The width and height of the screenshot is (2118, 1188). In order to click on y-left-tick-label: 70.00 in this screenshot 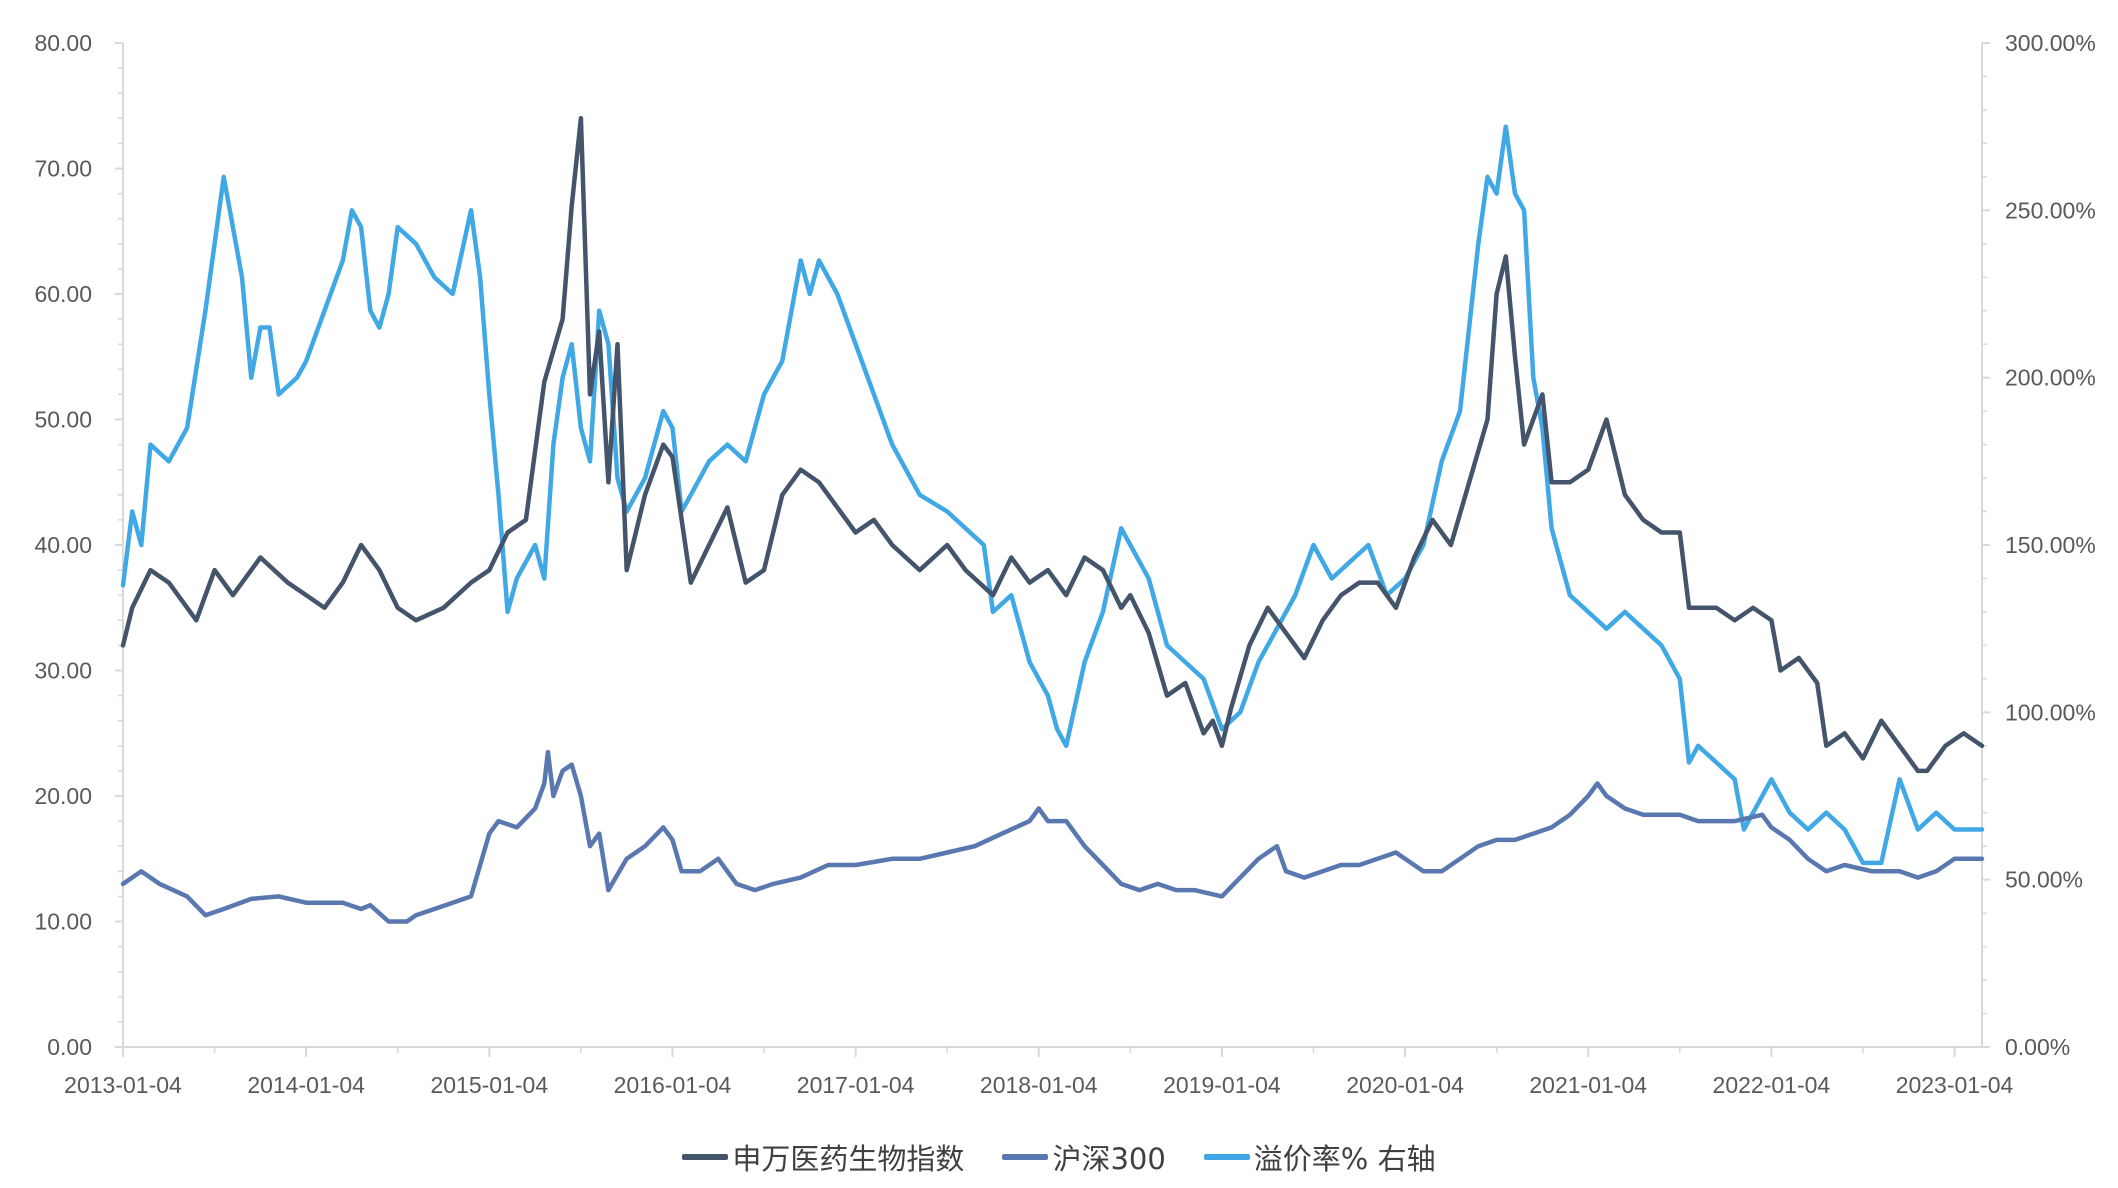, I will do `click(63, 169)`.